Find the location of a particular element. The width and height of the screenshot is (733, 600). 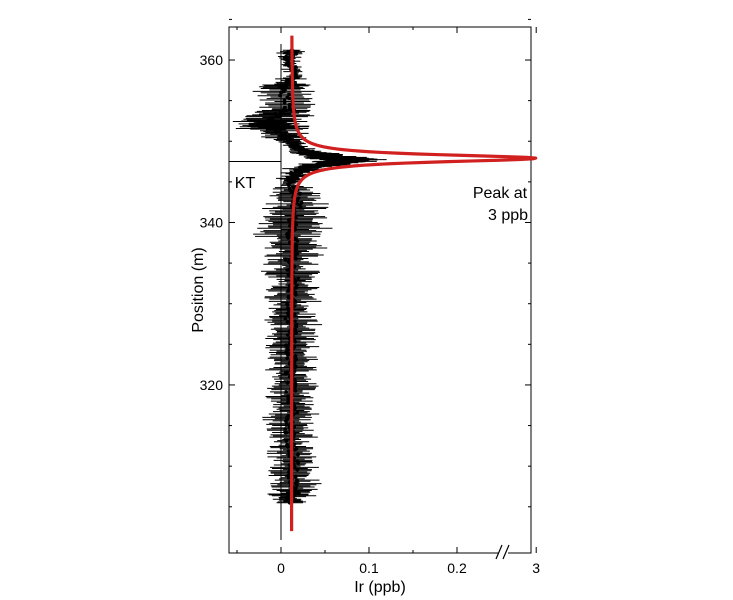

x-tick-label: 0 is located at coordinates (281, 568).